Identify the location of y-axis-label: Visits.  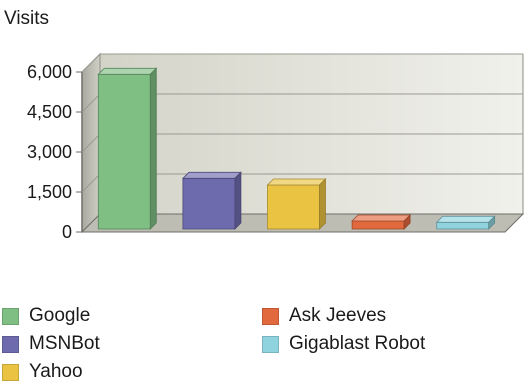
(26, 18).